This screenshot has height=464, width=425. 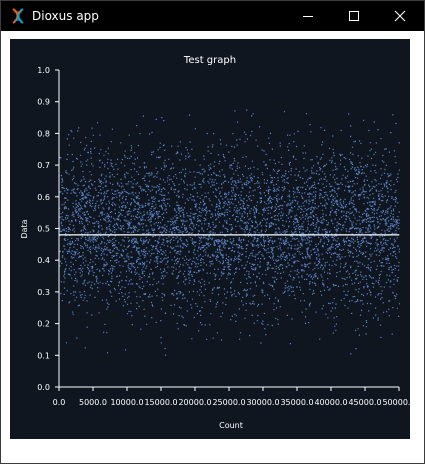 What do you see at coordinates (209, 60) in the screenshot?
I see `chart-title: Test graph` at bounding box center [209, 60].